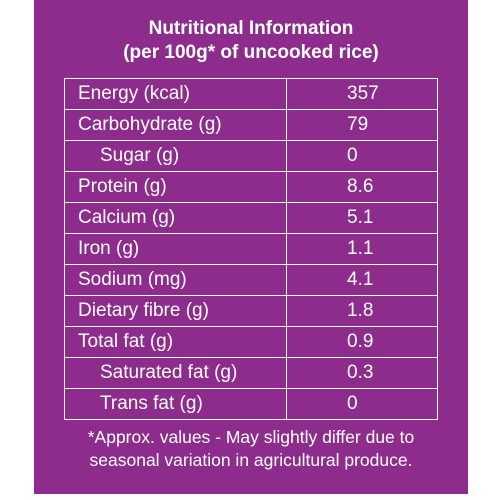 The image size is (500, 500). What do you see at coordinates (362, 311) in the screenshot?
I see `nutrient-value: 1.8` at bounding box center [362, 311].